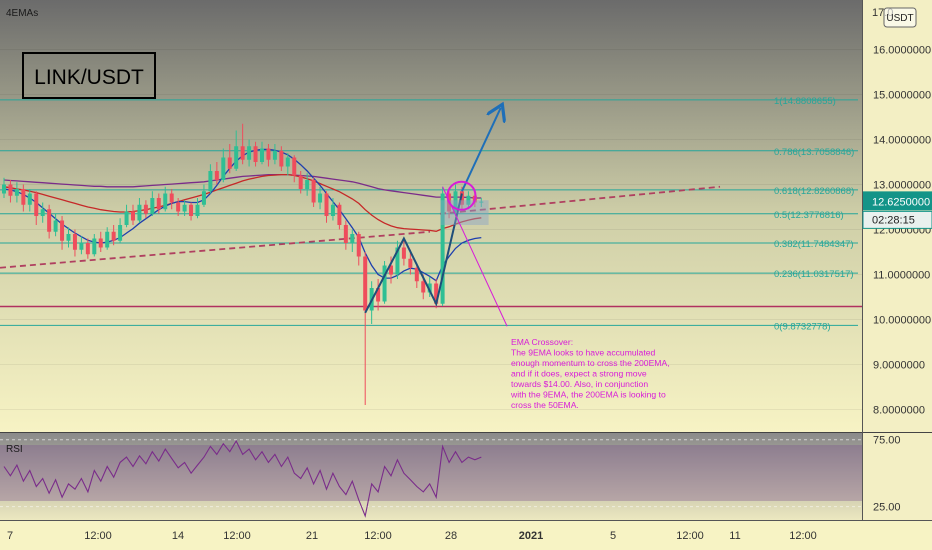 The image size is (932, 550). I want to click on time-axis-tick-10: 11, so click(734, 536).